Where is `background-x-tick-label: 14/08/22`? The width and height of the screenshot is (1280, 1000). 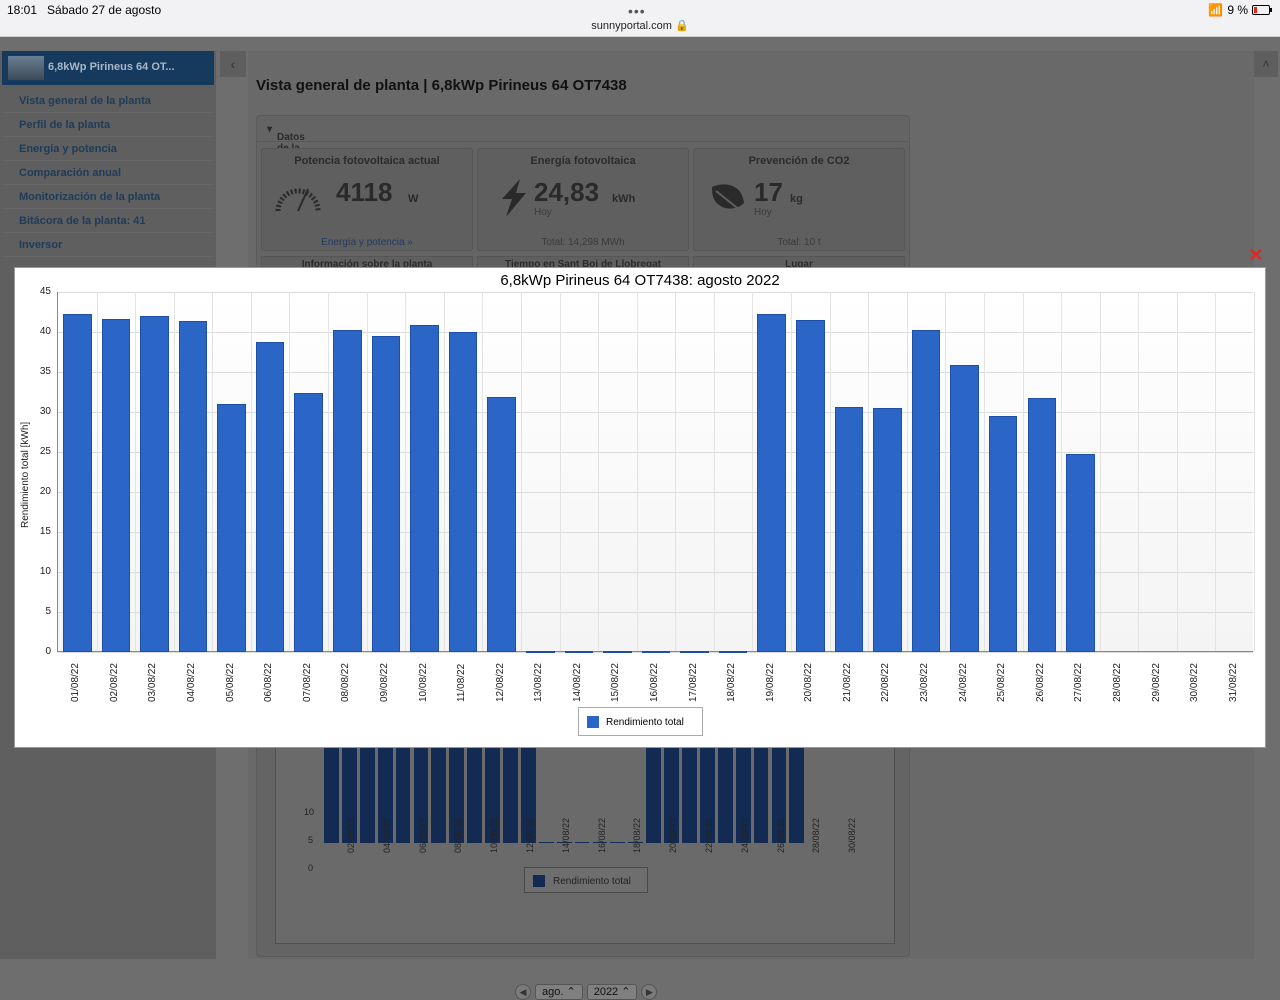 background-x-tick-label: 14/08/22 is located at coordinates (565, 835).